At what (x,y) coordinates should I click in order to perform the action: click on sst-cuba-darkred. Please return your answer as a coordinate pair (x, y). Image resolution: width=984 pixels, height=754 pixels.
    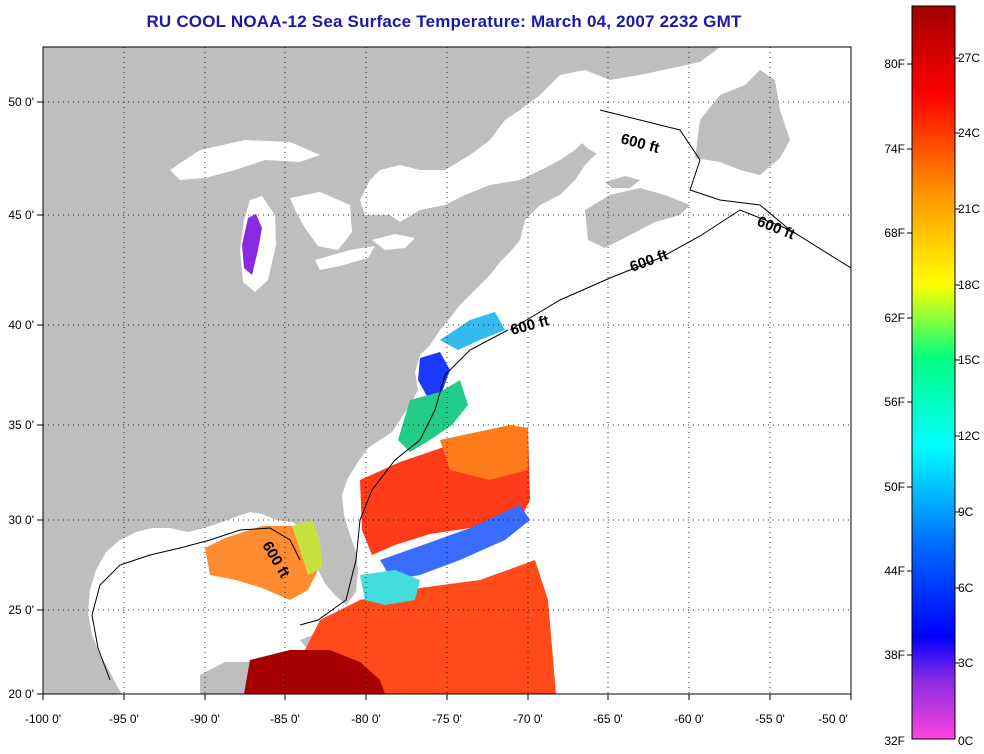
    Looking at the image, I should click on (314, 672).